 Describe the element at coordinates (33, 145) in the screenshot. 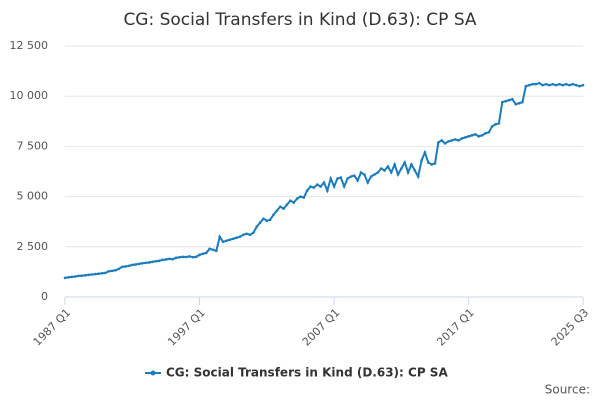

I see `y-tick-label: 7 500` at that location.